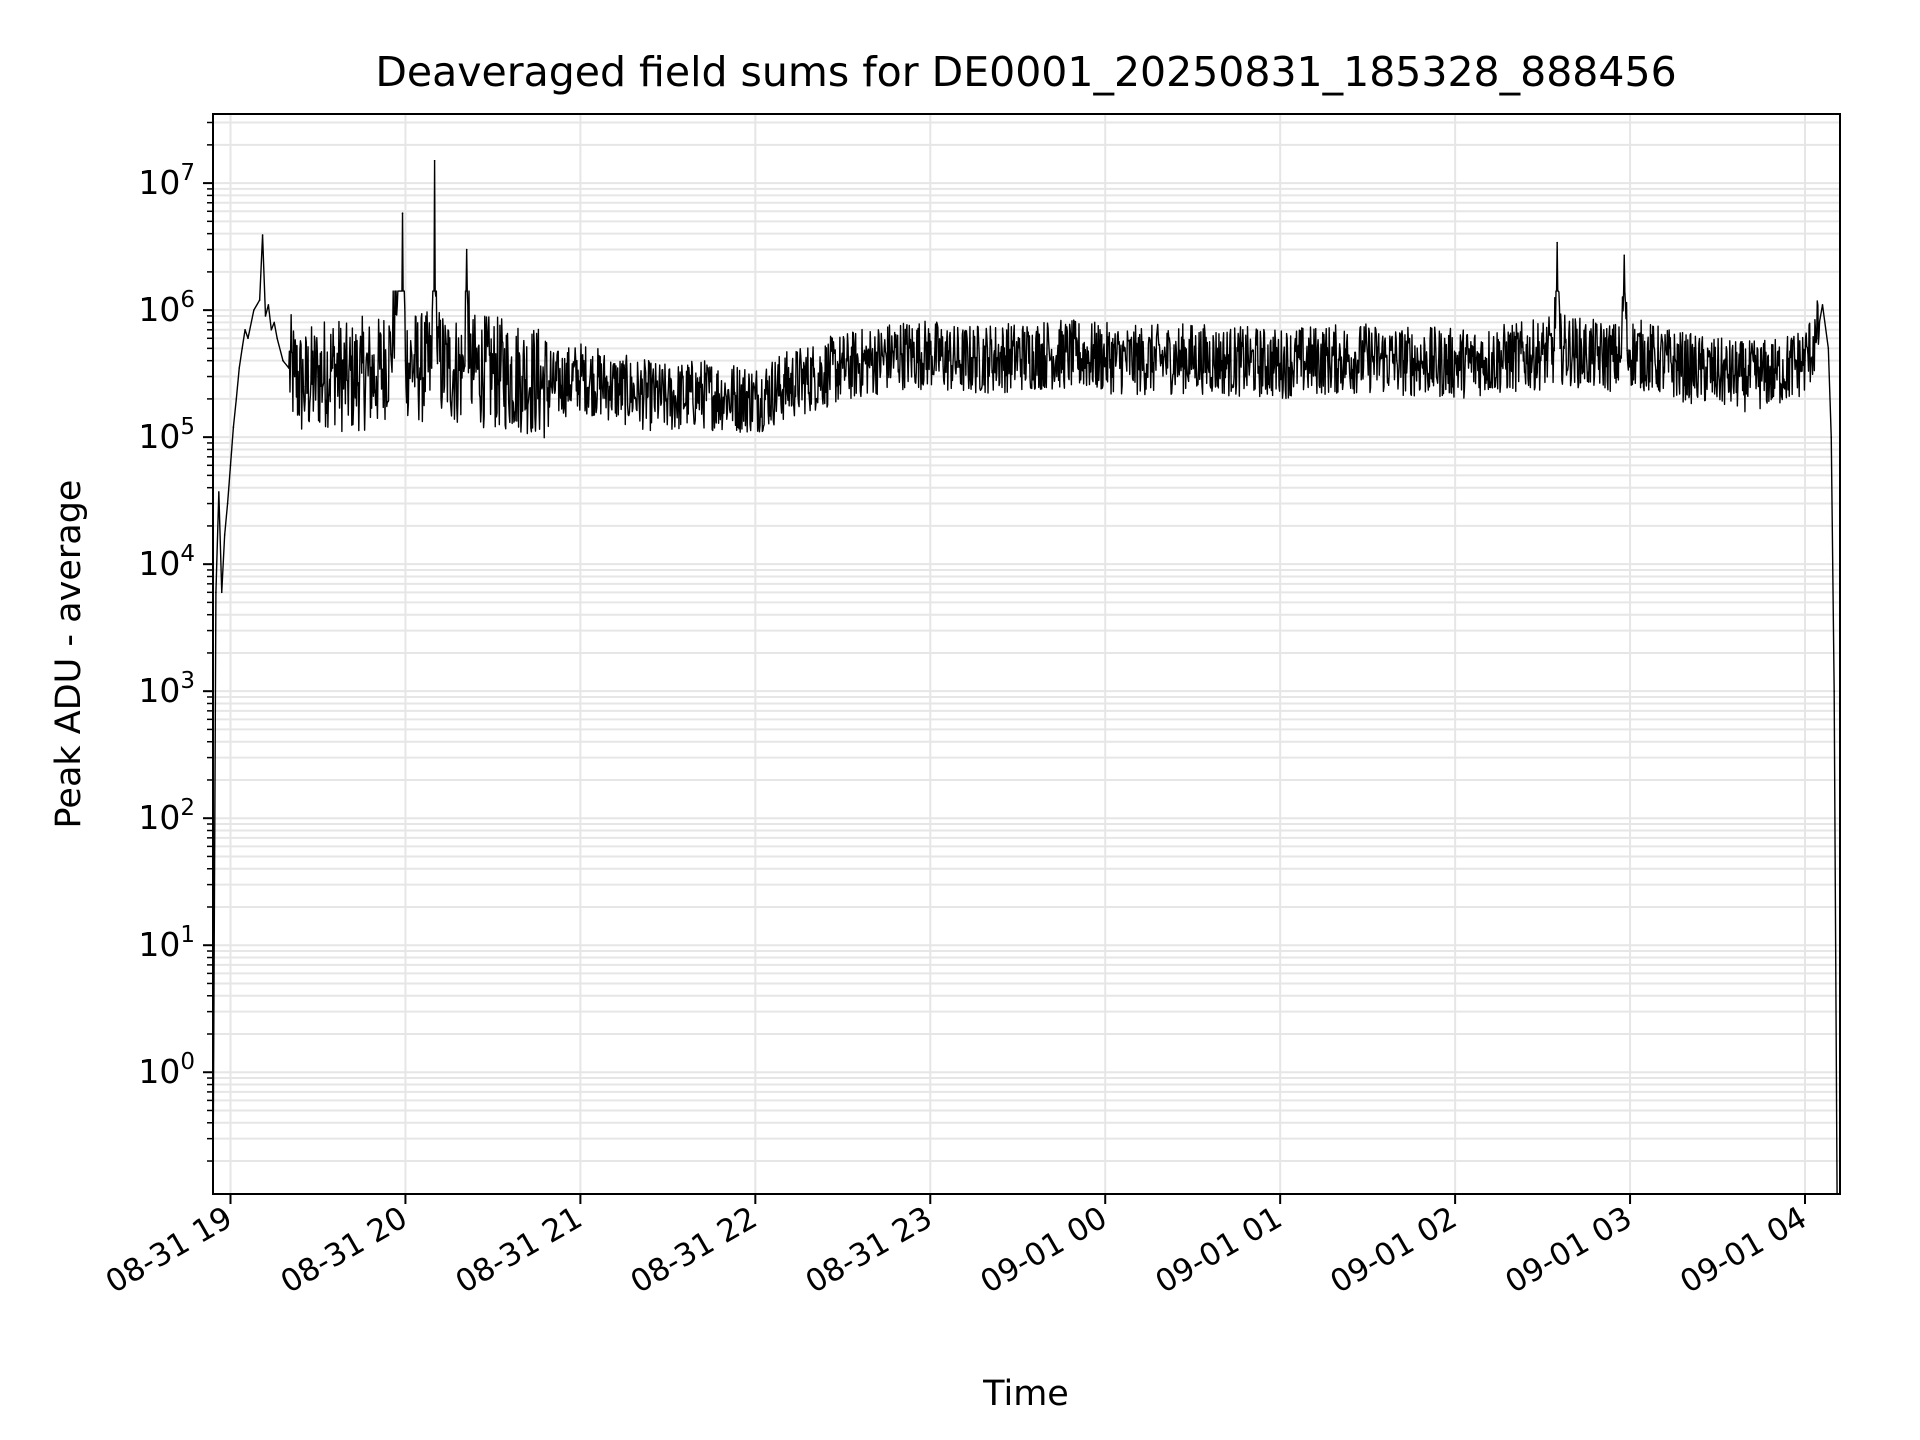 The height and width of the screenshot is (1440, 1920). Describe the element at coordinates (187, 1062) in the screenshot. I see `y-tick-exponent: 0` at that location.